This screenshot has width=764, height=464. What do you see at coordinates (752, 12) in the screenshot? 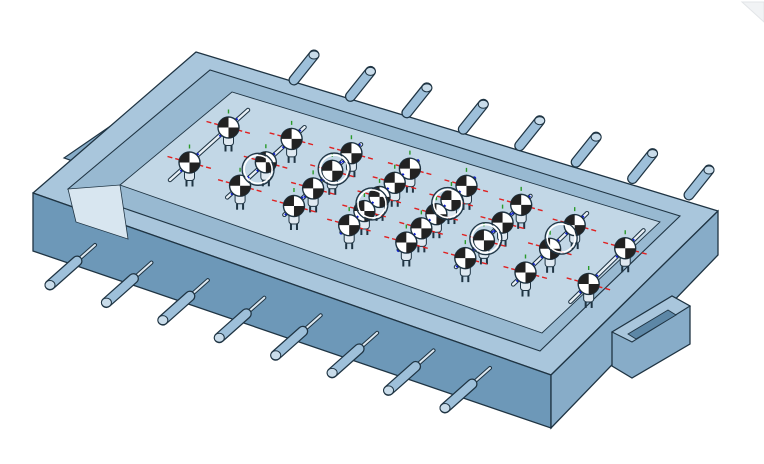
I see `view-cube-corner-icon` at bounding box center [752, 12].